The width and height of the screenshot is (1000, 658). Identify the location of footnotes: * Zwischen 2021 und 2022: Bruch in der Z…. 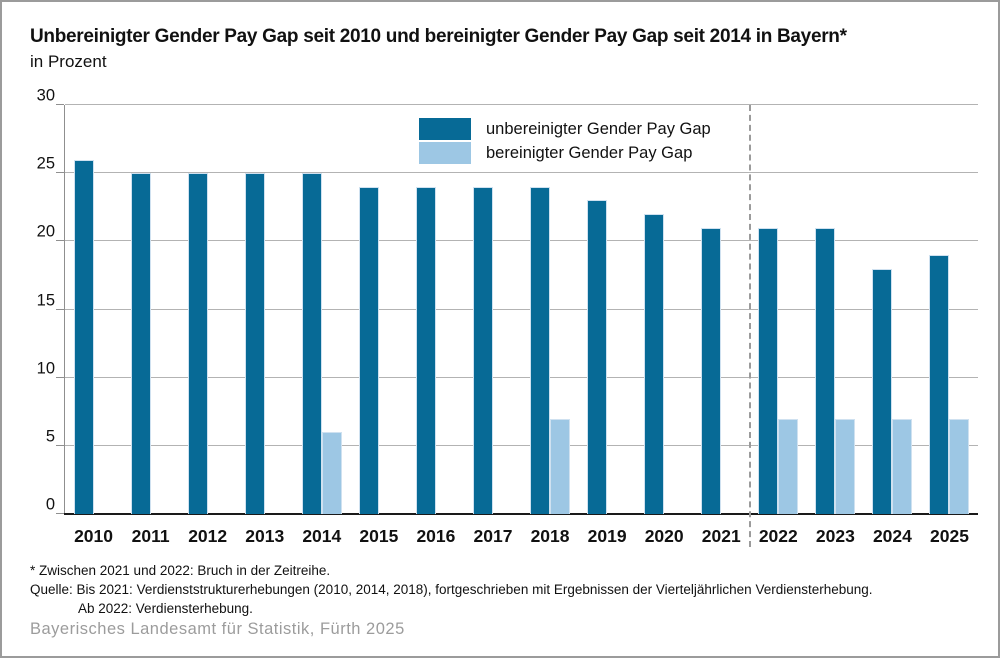
(451, 589).